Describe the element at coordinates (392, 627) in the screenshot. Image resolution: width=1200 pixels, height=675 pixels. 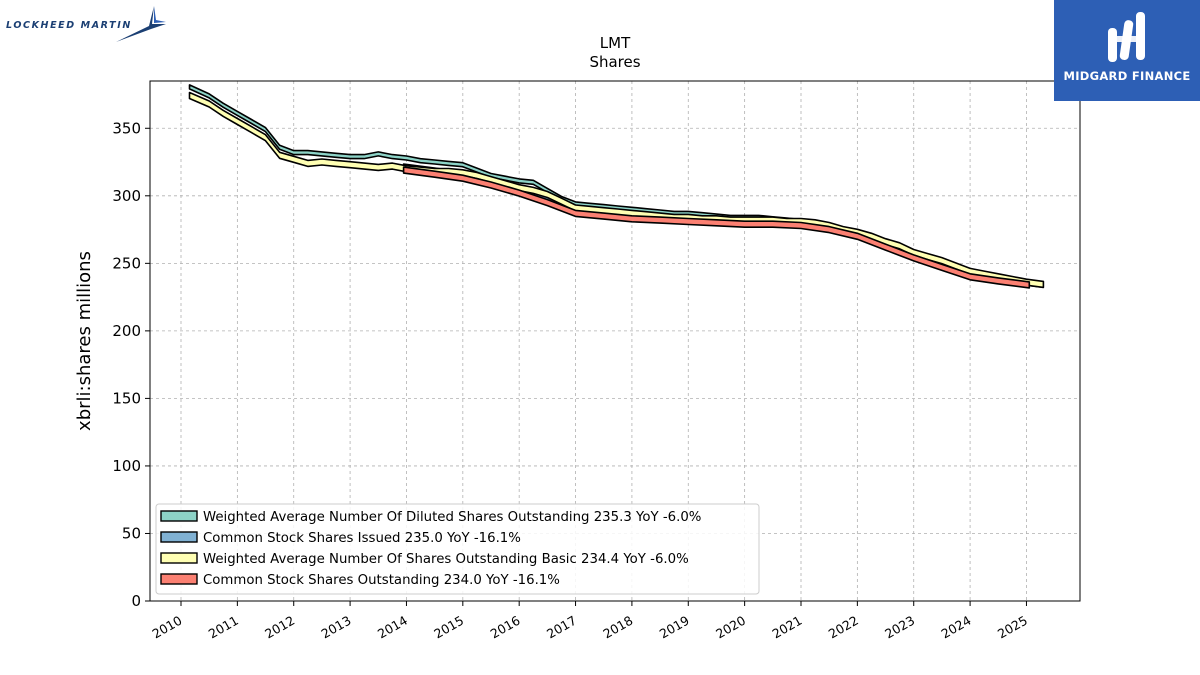
I see `x-tick-label: 2014` at that location.